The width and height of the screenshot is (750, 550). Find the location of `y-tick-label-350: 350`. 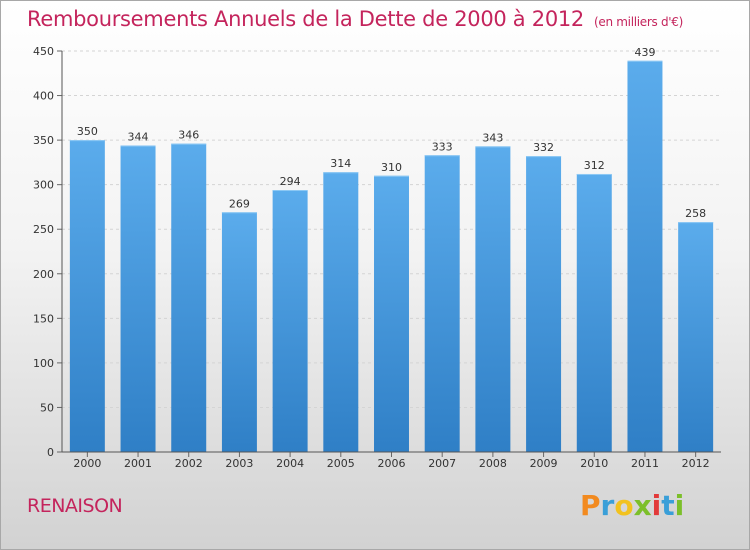

y-tick-label-350: 350 is located at coordinates (43, 140).